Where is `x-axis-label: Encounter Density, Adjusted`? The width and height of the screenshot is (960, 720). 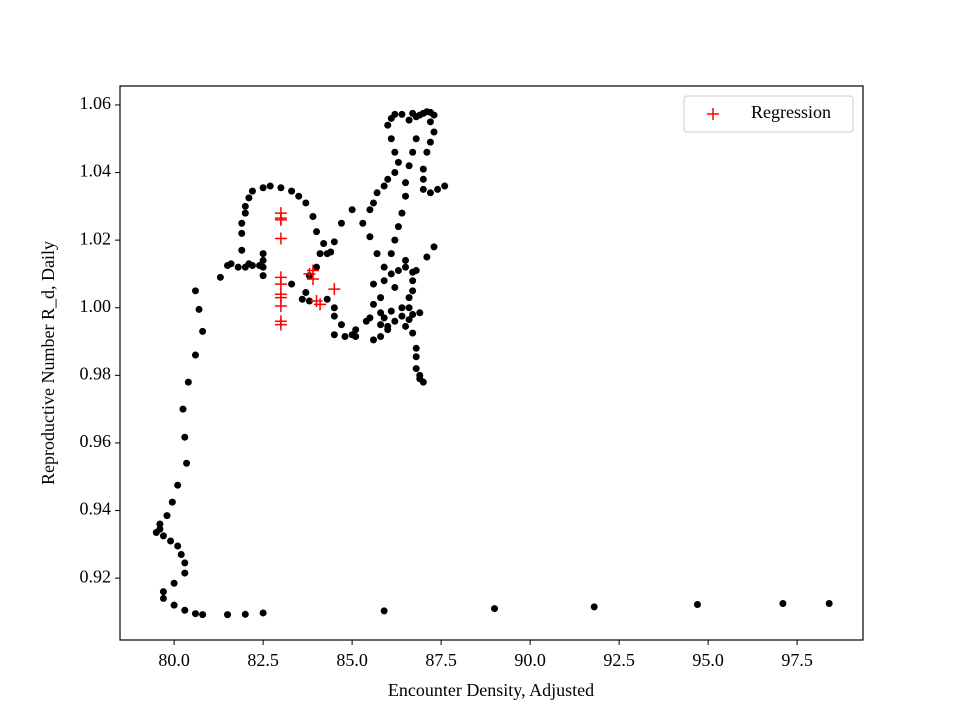
x-axis-label: Encounter Density, Adjusted is located at coordinates (491, 690).